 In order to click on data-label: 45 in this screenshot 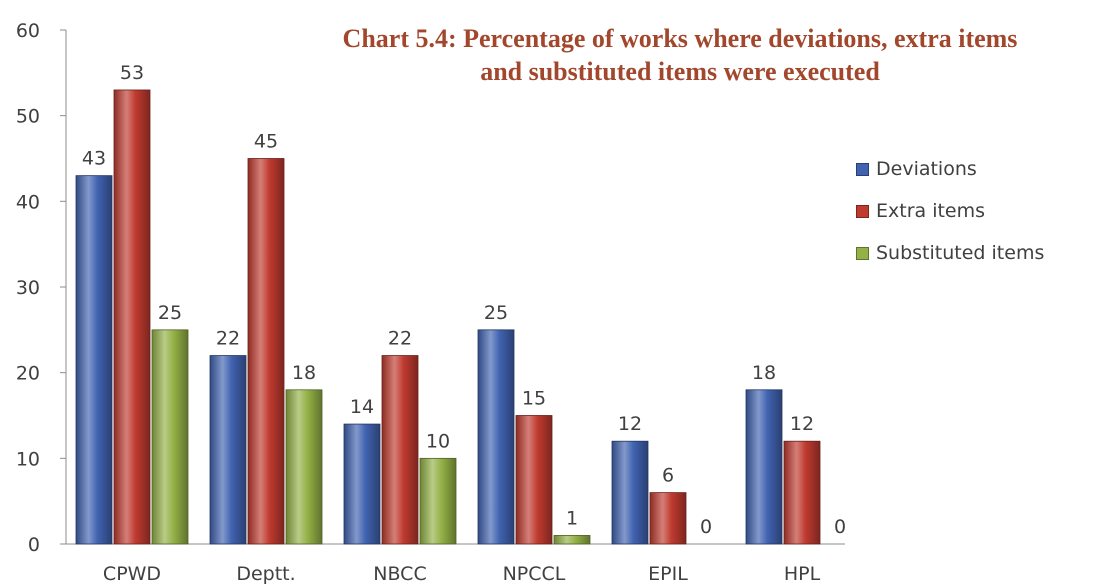, I will do `click(266, 142)`.